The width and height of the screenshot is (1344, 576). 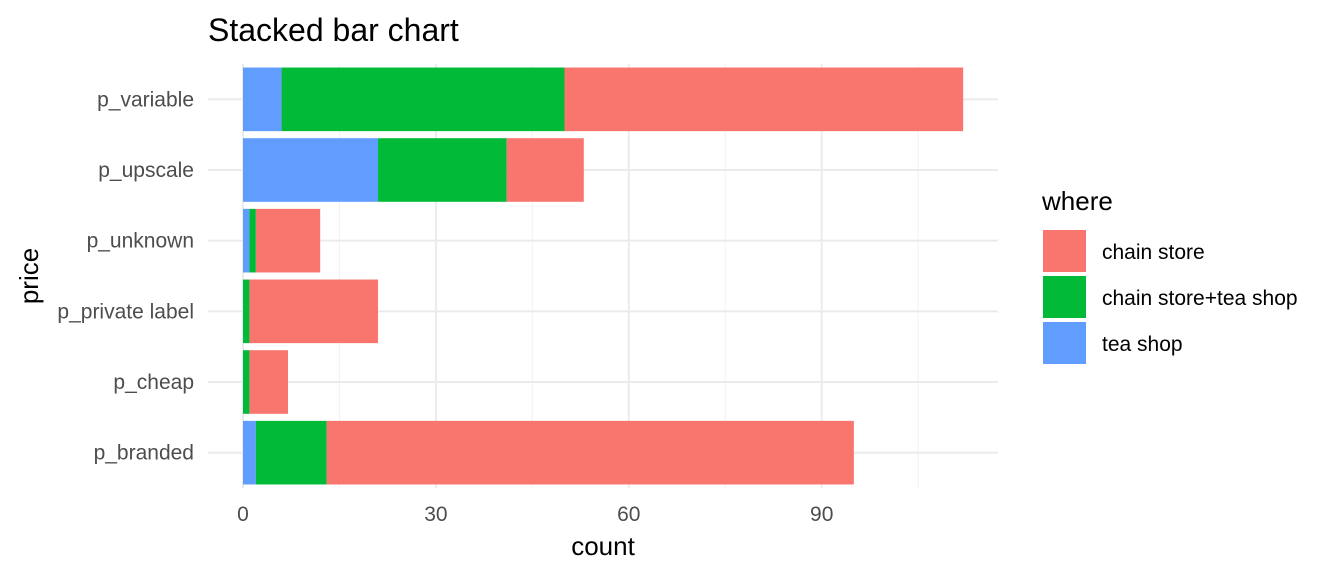 I want to click on y-axis-title: price, so click(x=29, y=276).